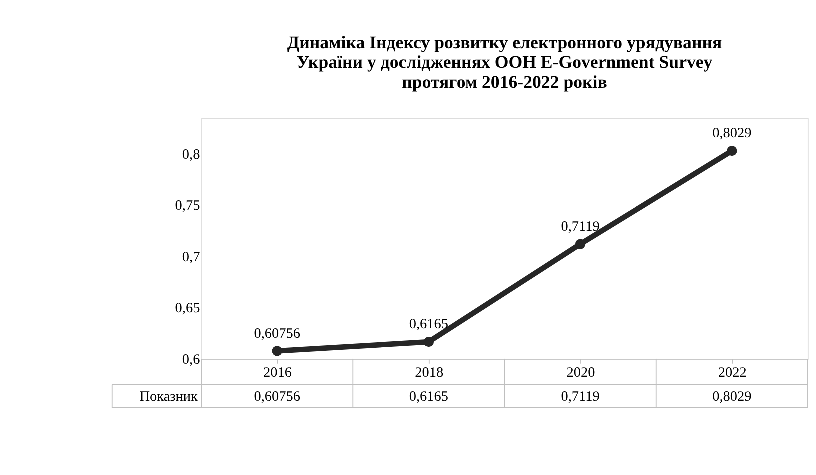 Image resolution: width=816 pixels, height=475 pixels. I want to click on y-tick-label: 0,65, so click(187, 308).